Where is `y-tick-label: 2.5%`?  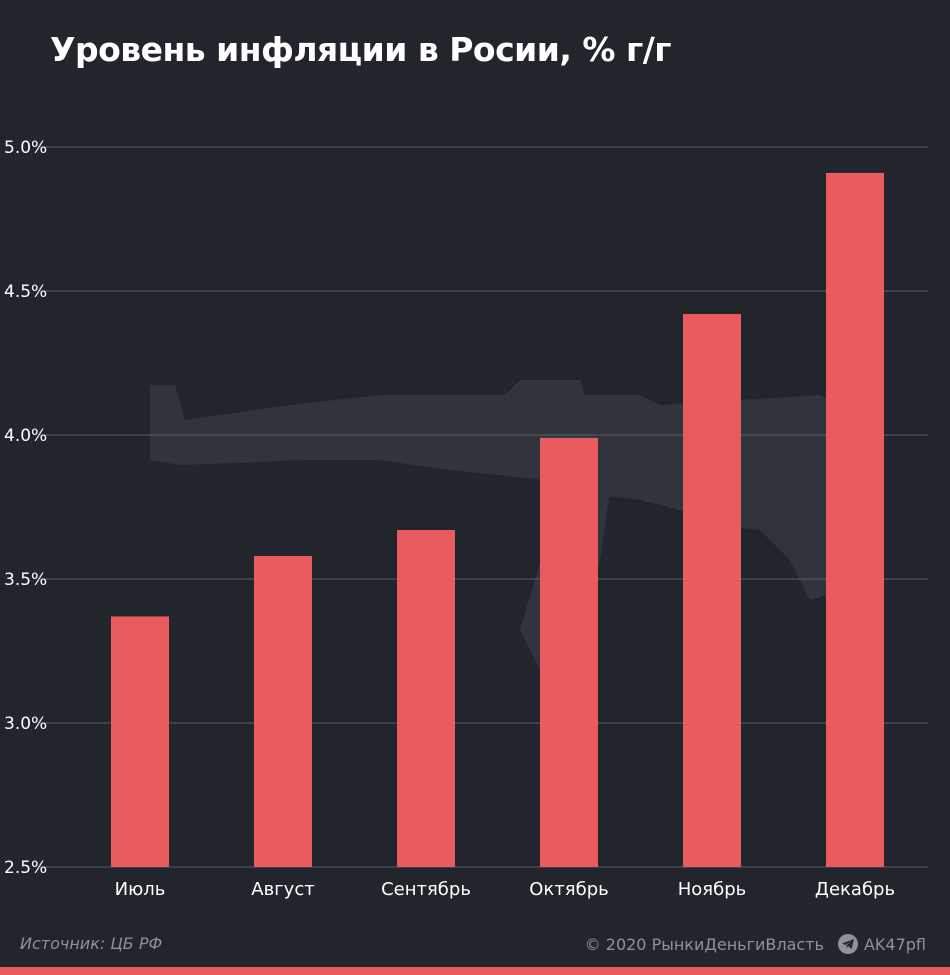
y-tick-label: 2.5% is located at coordinates (25, 868).